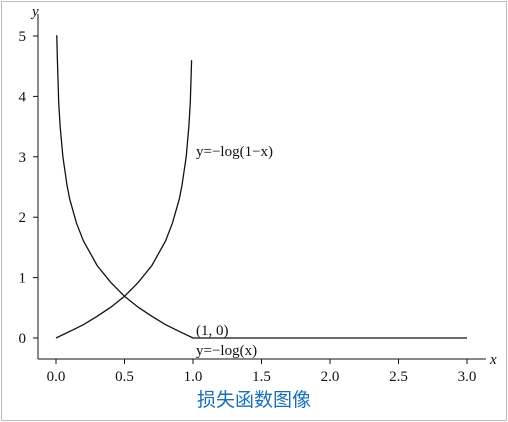 The width and height of the screenshot is (508, 422). I want to click on y-tick-label: 2, so click(23, 218).